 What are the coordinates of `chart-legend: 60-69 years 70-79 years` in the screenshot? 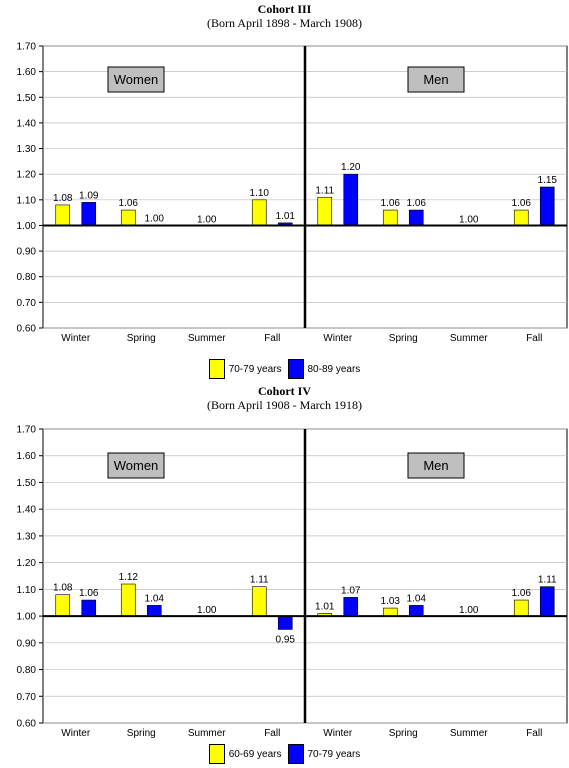 It's located at (284, 754).